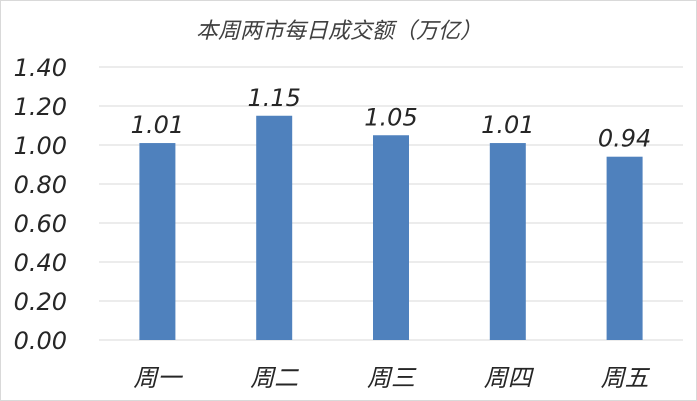 Image resolution: width=697 pixels, height=401 pixels. What do you see at coordinates (626, 378) in the screenshot?
I see `x-category-label: 周五` at bounding box center [626, 378].